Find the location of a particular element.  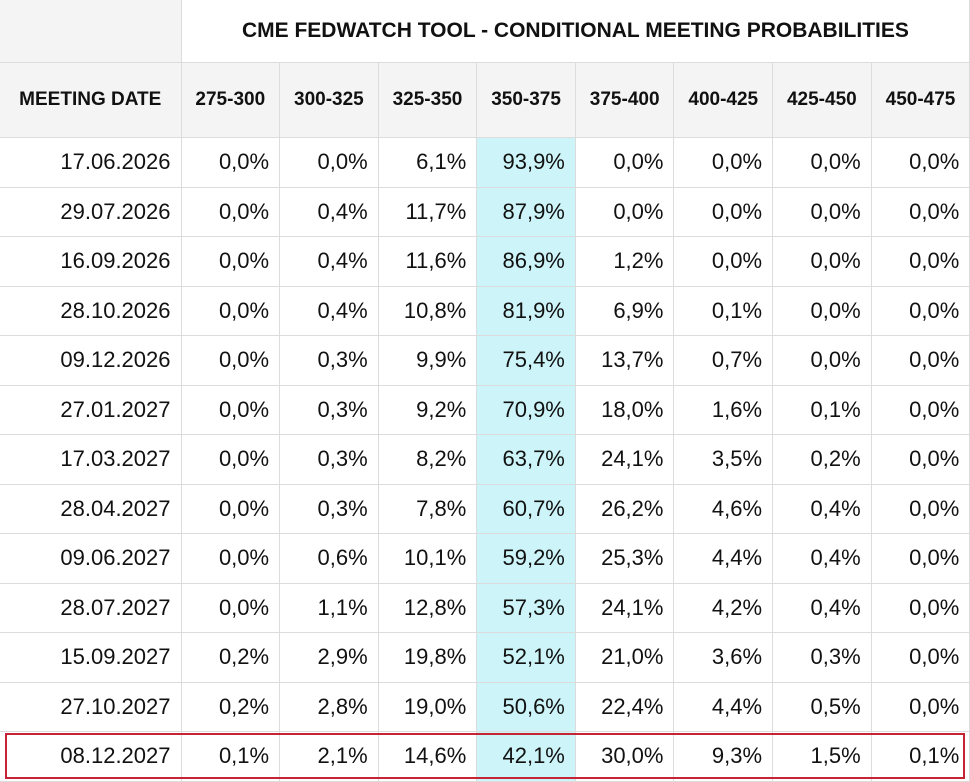

probability-cell: 2,1% is located at coordinates (329, 756).